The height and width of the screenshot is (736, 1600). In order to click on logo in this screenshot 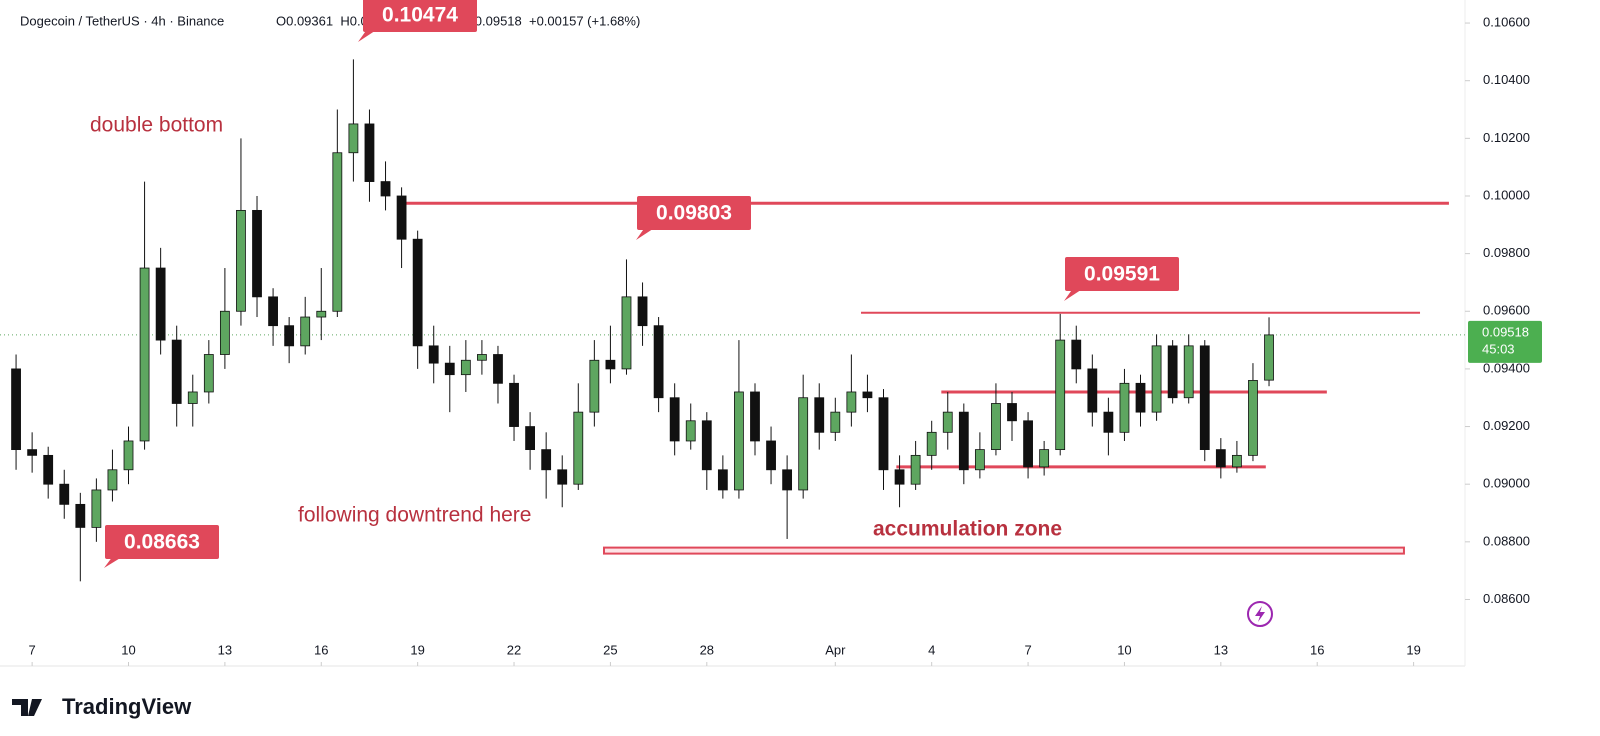, I will do `click(27, 707)`.